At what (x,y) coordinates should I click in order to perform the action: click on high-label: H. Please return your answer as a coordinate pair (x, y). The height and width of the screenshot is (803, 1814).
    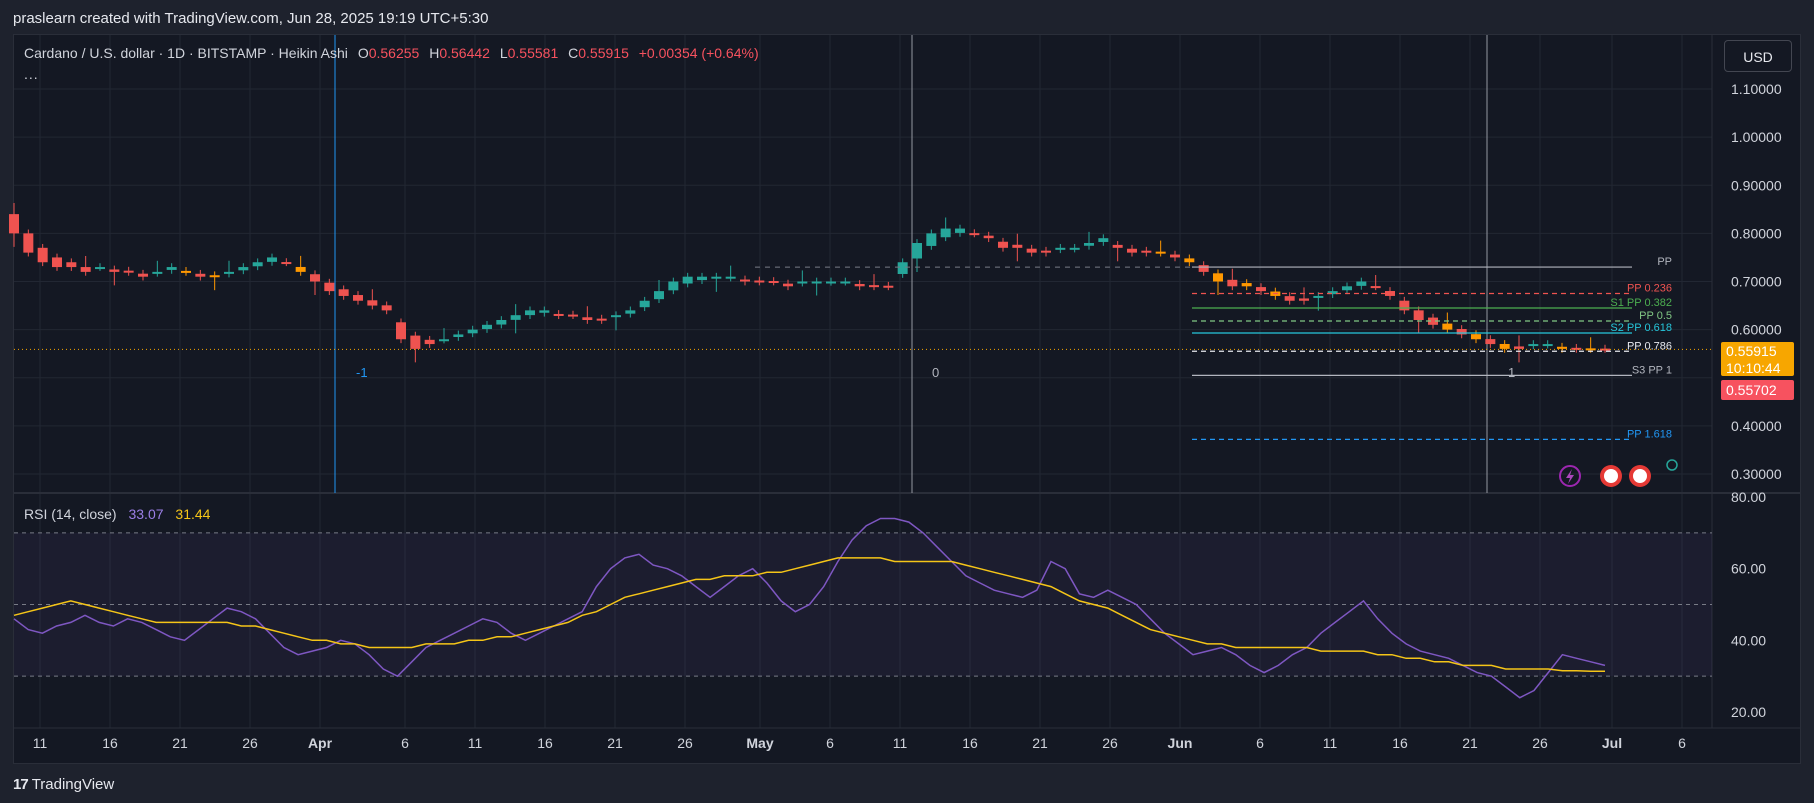
    Looking at the image, I should click on (434, 53).